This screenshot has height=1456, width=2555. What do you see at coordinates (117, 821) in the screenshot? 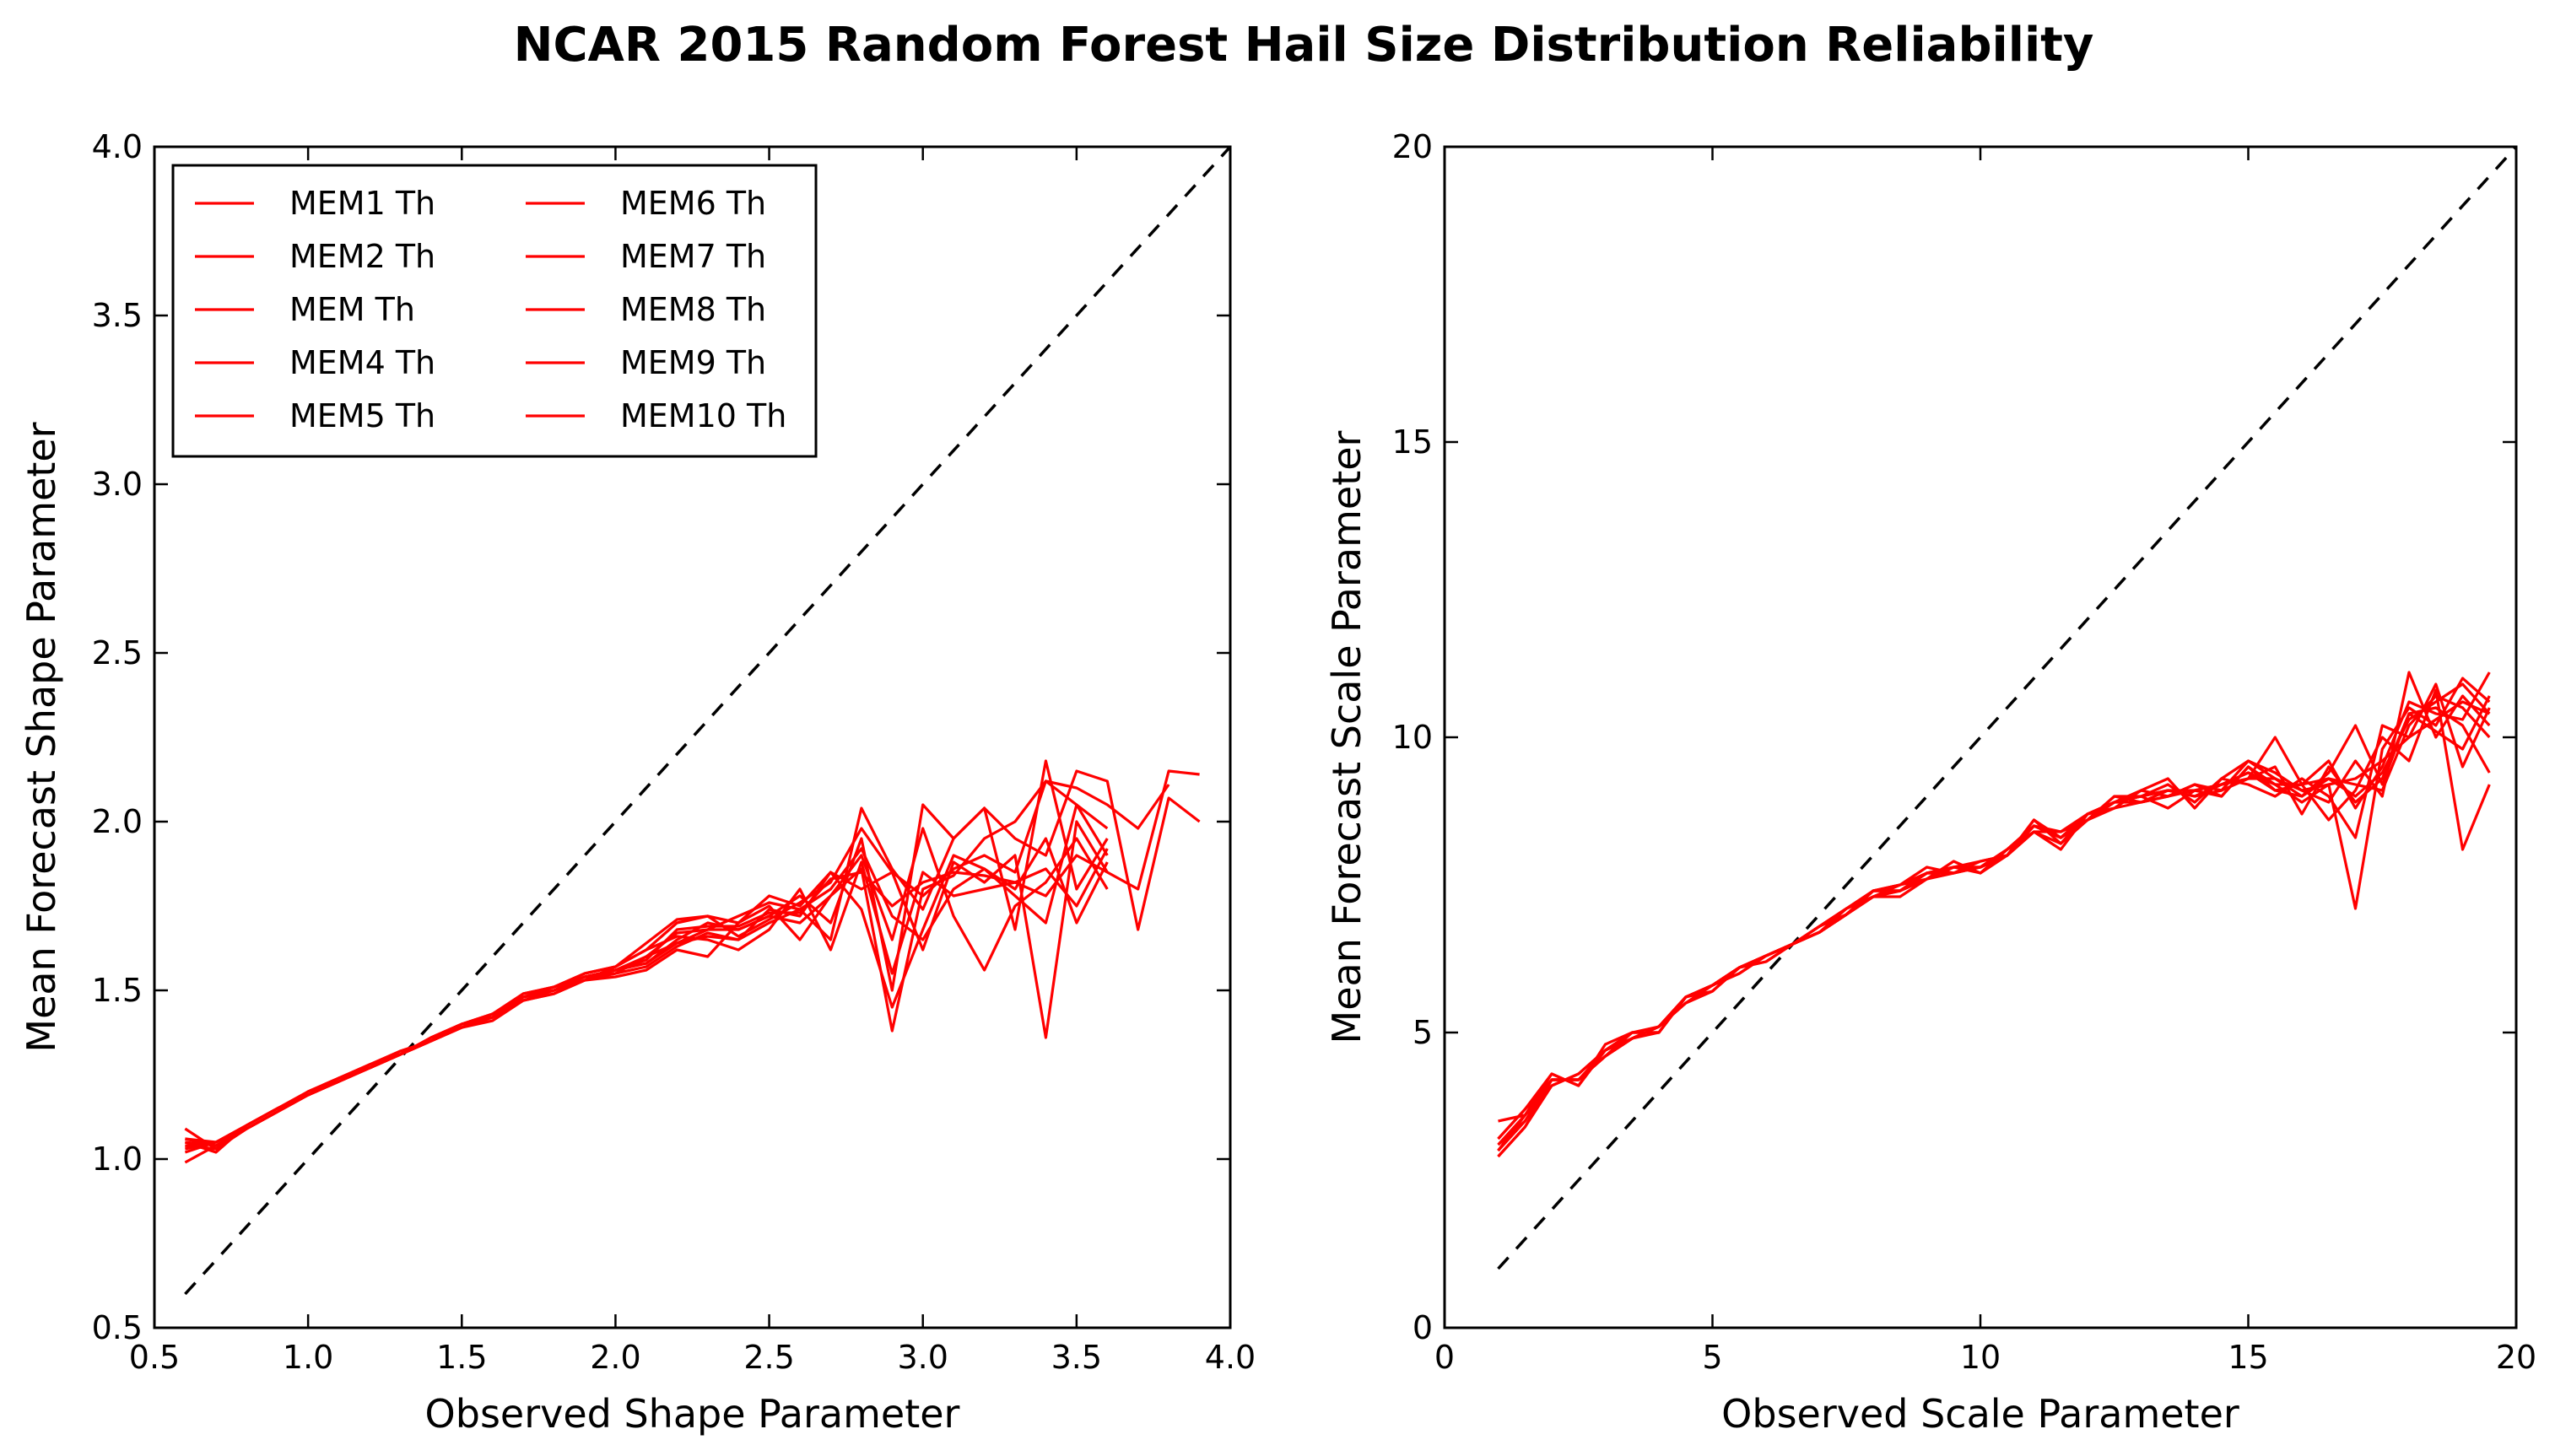
I see `y-tick-label: 2.0` at bounding box center [117, 821].